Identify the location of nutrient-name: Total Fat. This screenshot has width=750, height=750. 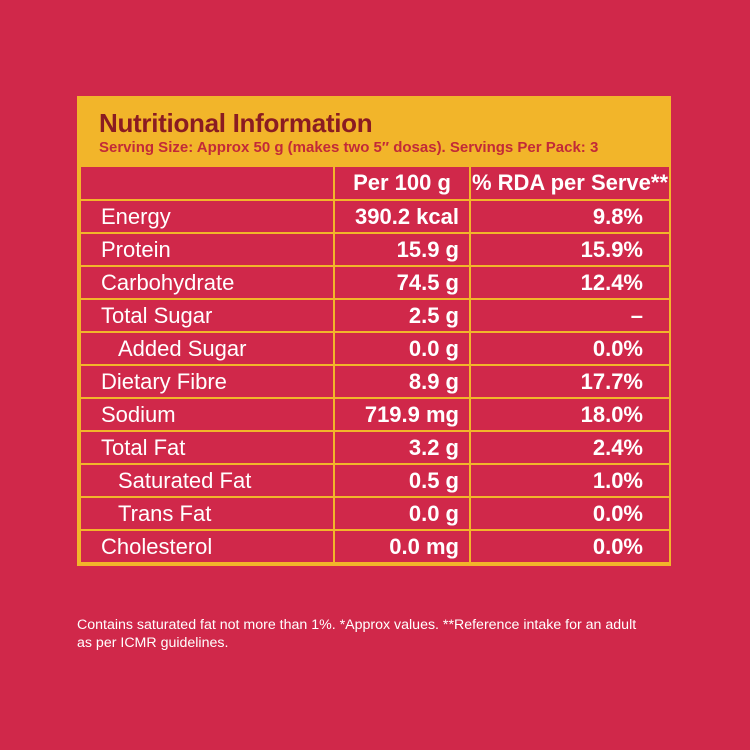
(207, 447).